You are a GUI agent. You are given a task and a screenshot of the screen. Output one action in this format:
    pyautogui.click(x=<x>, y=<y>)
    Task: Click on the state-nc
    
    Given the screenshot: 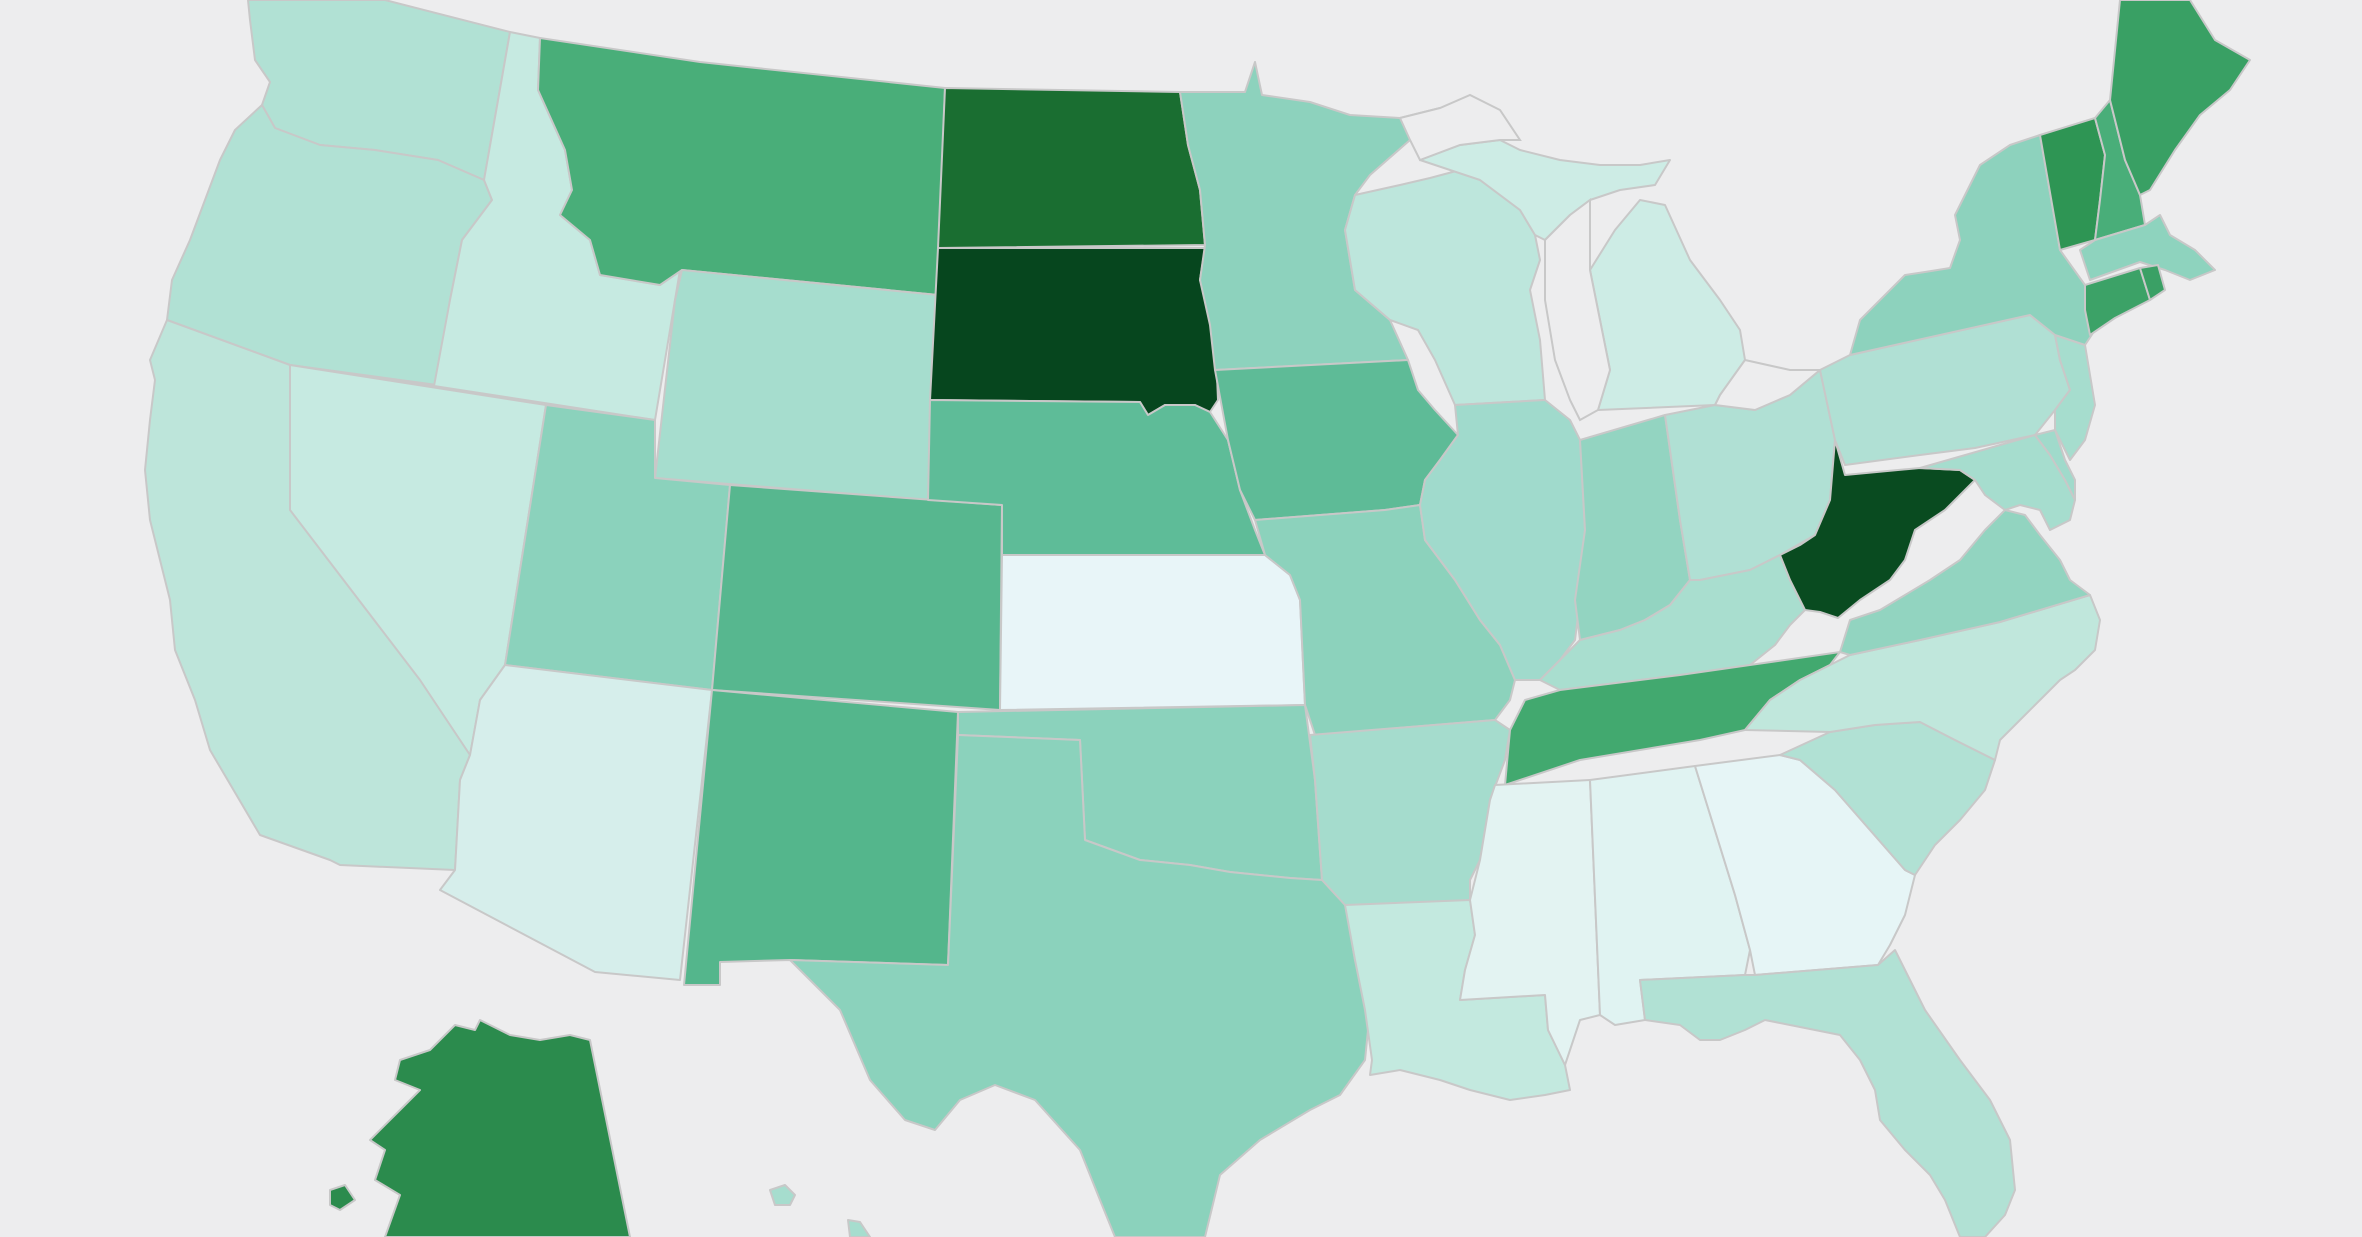 What is the action you would take?
    pyautogui.click(x=1922, y=677)
    